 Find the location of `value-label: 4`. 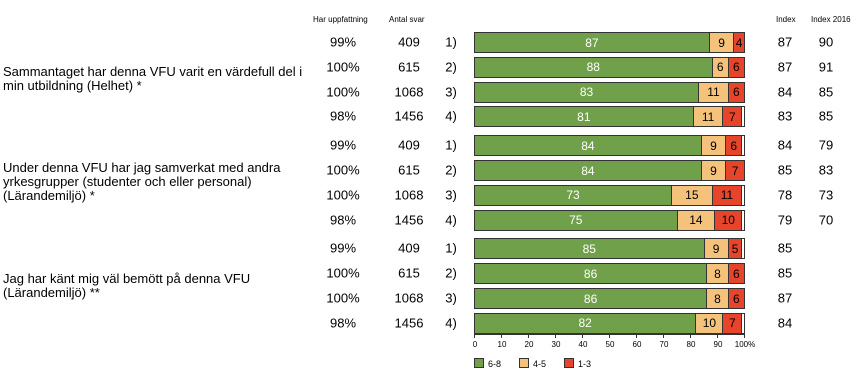

value-label: 4 is located at coordinates (739, 42).